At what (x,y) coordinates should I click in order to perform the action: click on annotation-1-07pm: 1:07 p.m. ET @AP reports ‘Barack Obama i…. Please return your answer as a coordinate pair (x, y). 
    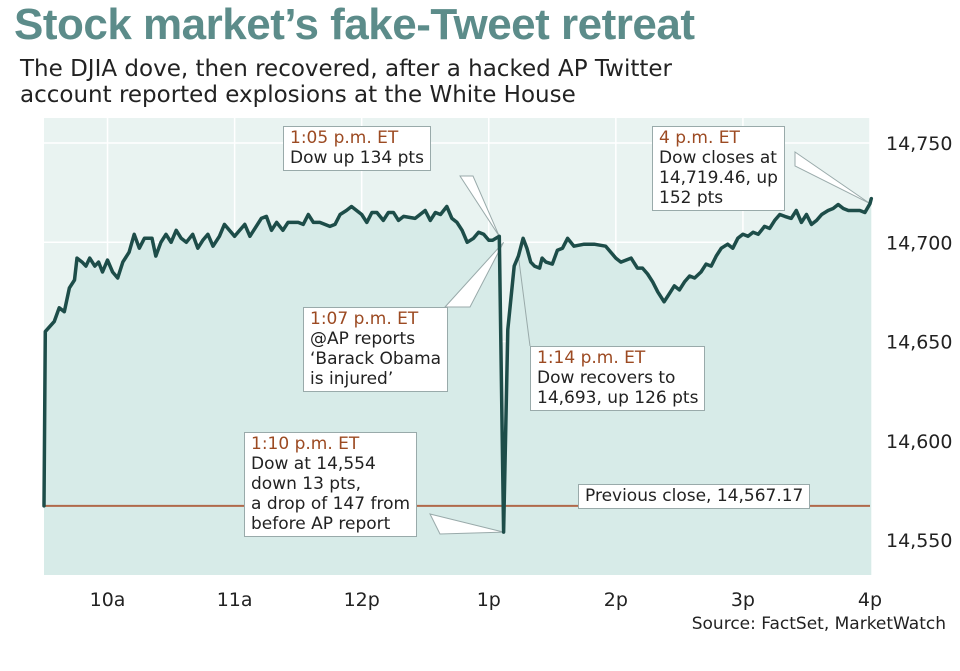
    Looking at the image, I should click on (376, 349).